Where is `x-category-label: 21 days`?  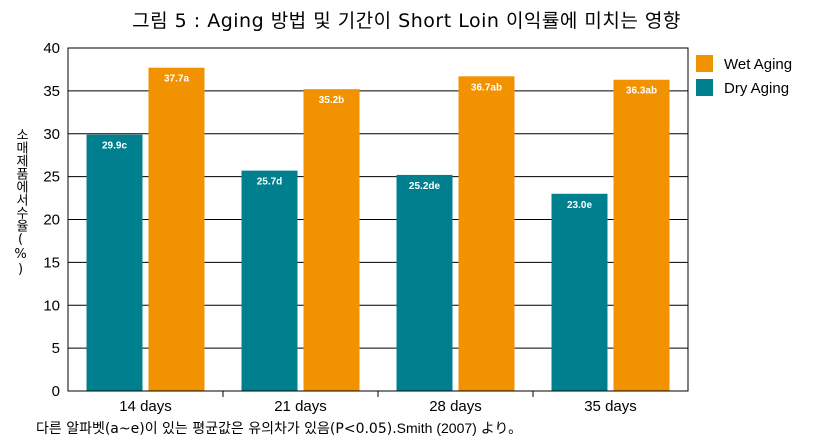
x-category-label: 21 days is located at coordinates (300, 406).